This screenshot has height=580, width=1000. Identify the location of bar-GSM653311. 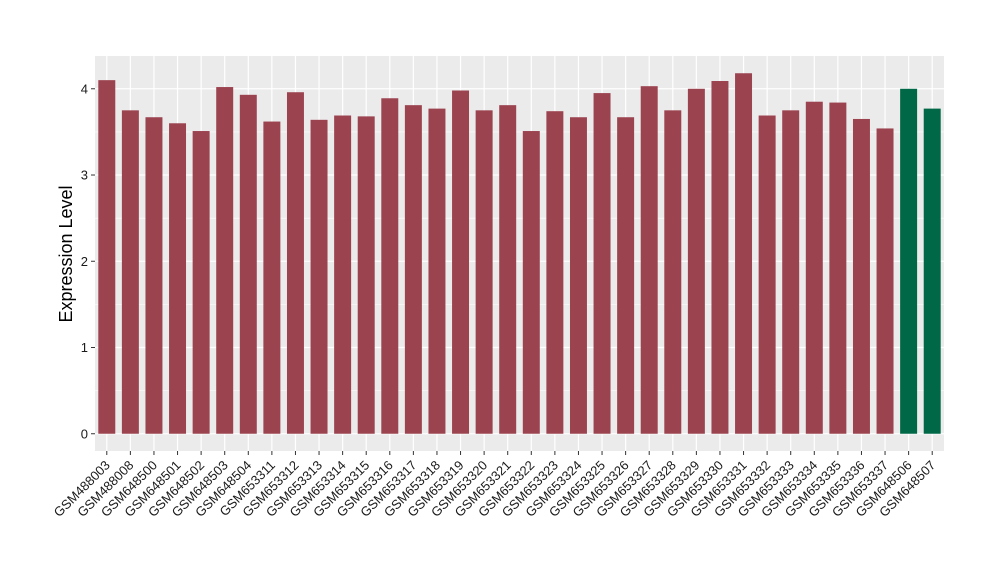
(272, 277).